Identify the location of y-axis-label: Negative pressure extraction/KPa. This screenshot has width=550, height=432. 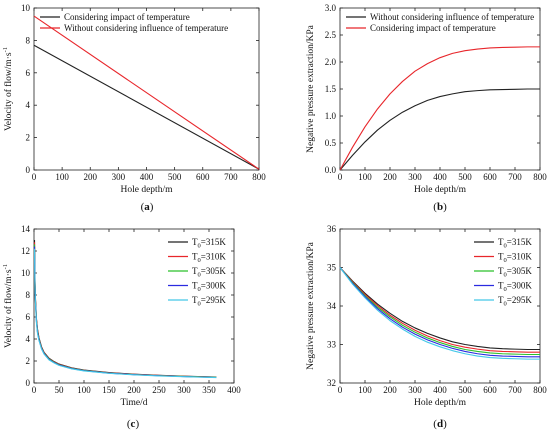
(311, 305).